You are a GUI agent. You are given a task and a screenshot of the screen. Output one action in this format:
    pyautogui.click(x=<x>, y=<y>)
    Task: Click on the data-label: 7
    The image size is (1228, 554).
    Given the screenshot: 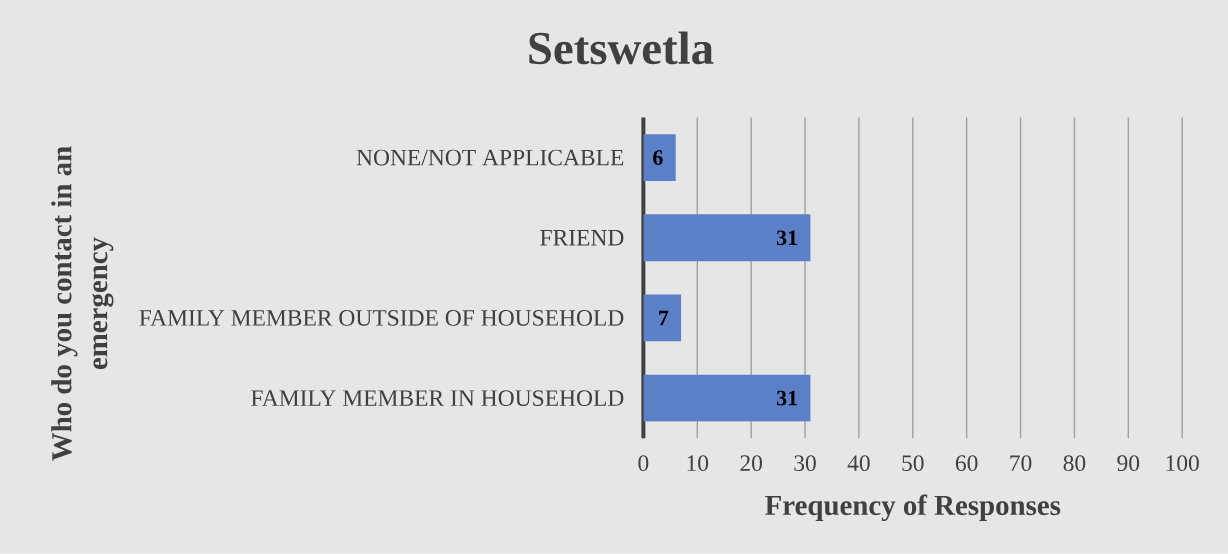 What is the action you would take?
    pyautogui.click(x=664, y=318)
    